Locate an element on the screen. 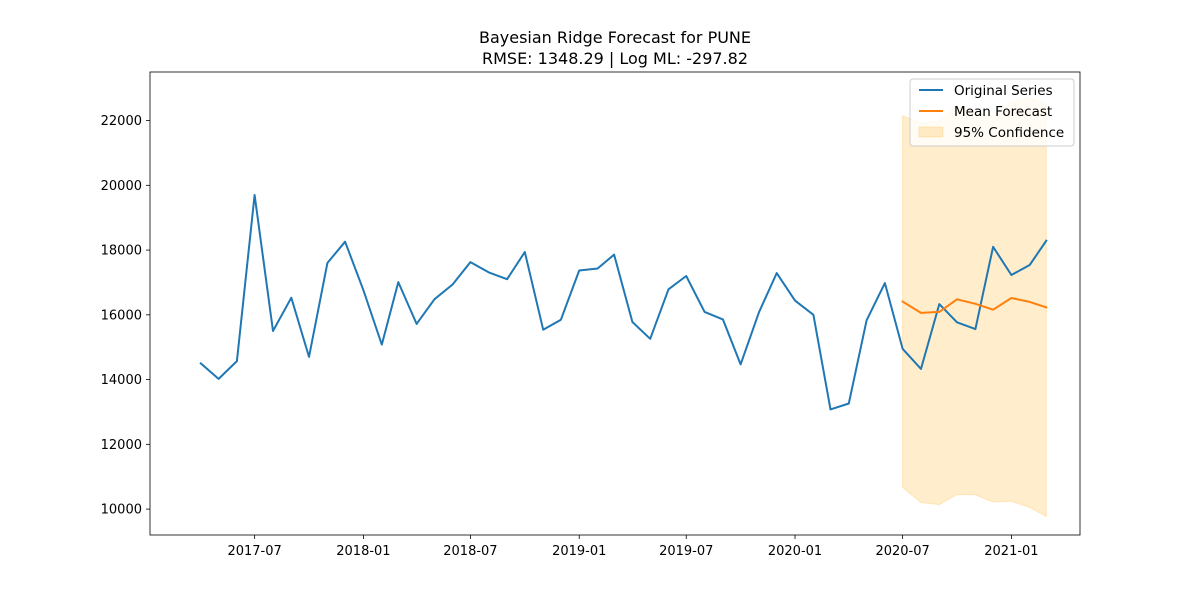 The width and height of the screenshot is (1200, 600). x-tick-label: 2017-07 is located at coordinates (254, 551).